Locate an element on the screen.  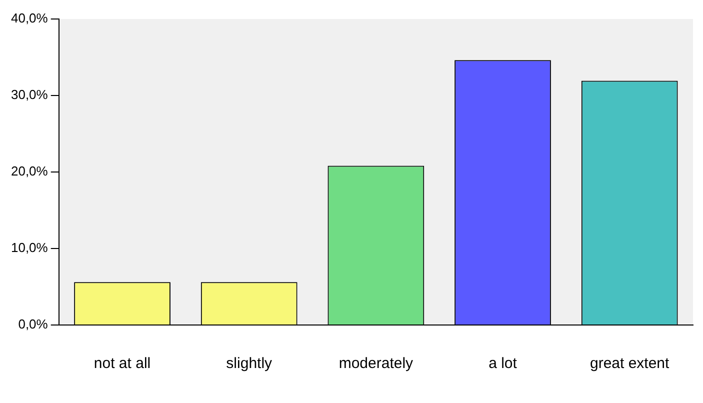
y-tick-label: 0,0% is located at coordinates (33, 324).